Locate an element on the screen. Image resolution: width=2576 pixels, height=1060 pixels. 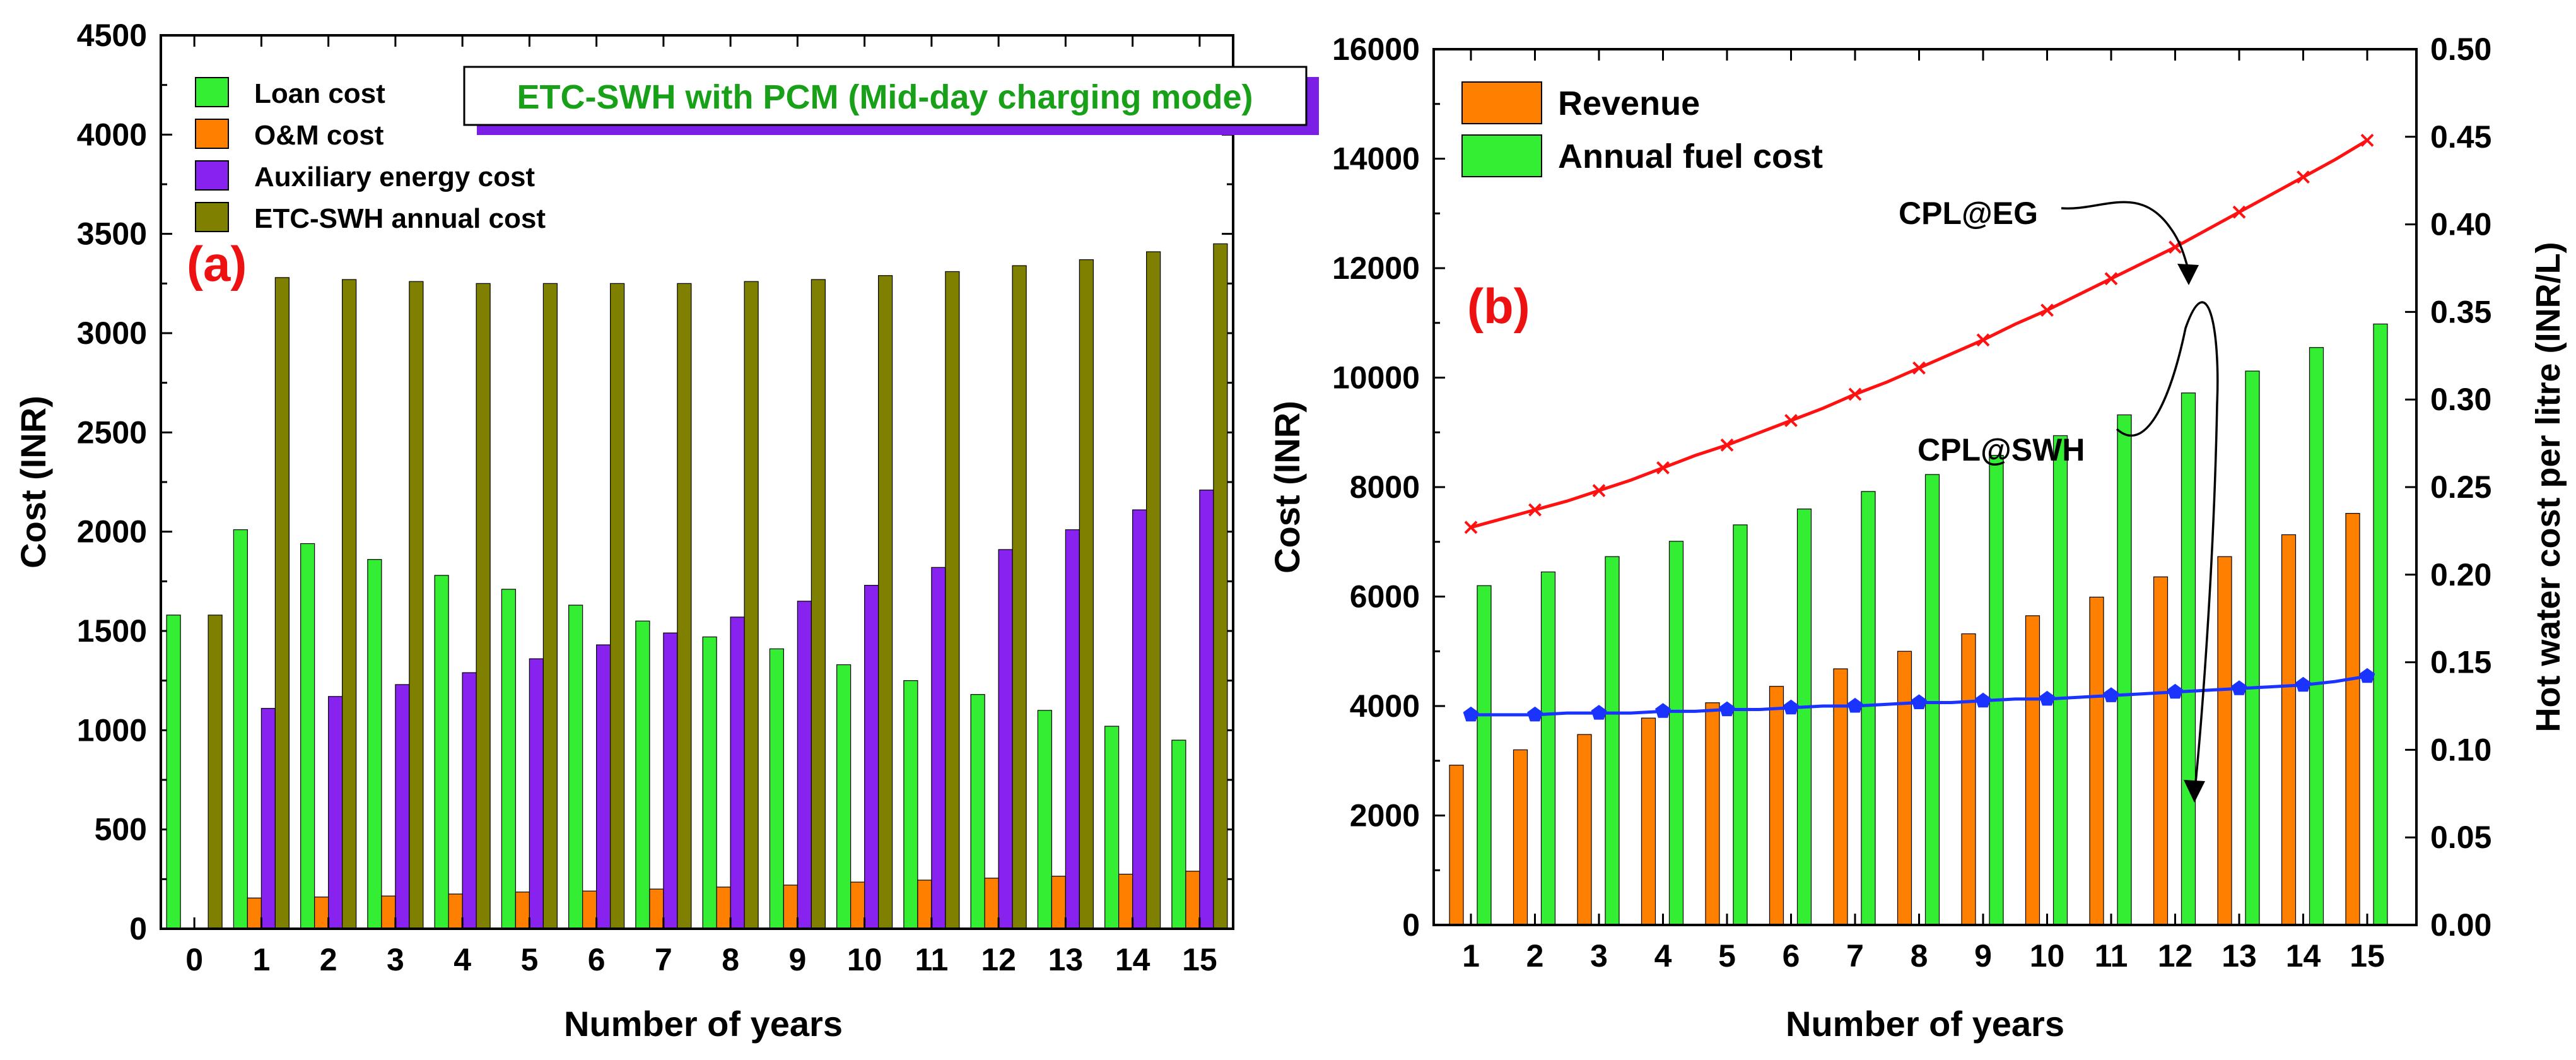
x-tick-label: 5 is located at coordinates (1727, 956).